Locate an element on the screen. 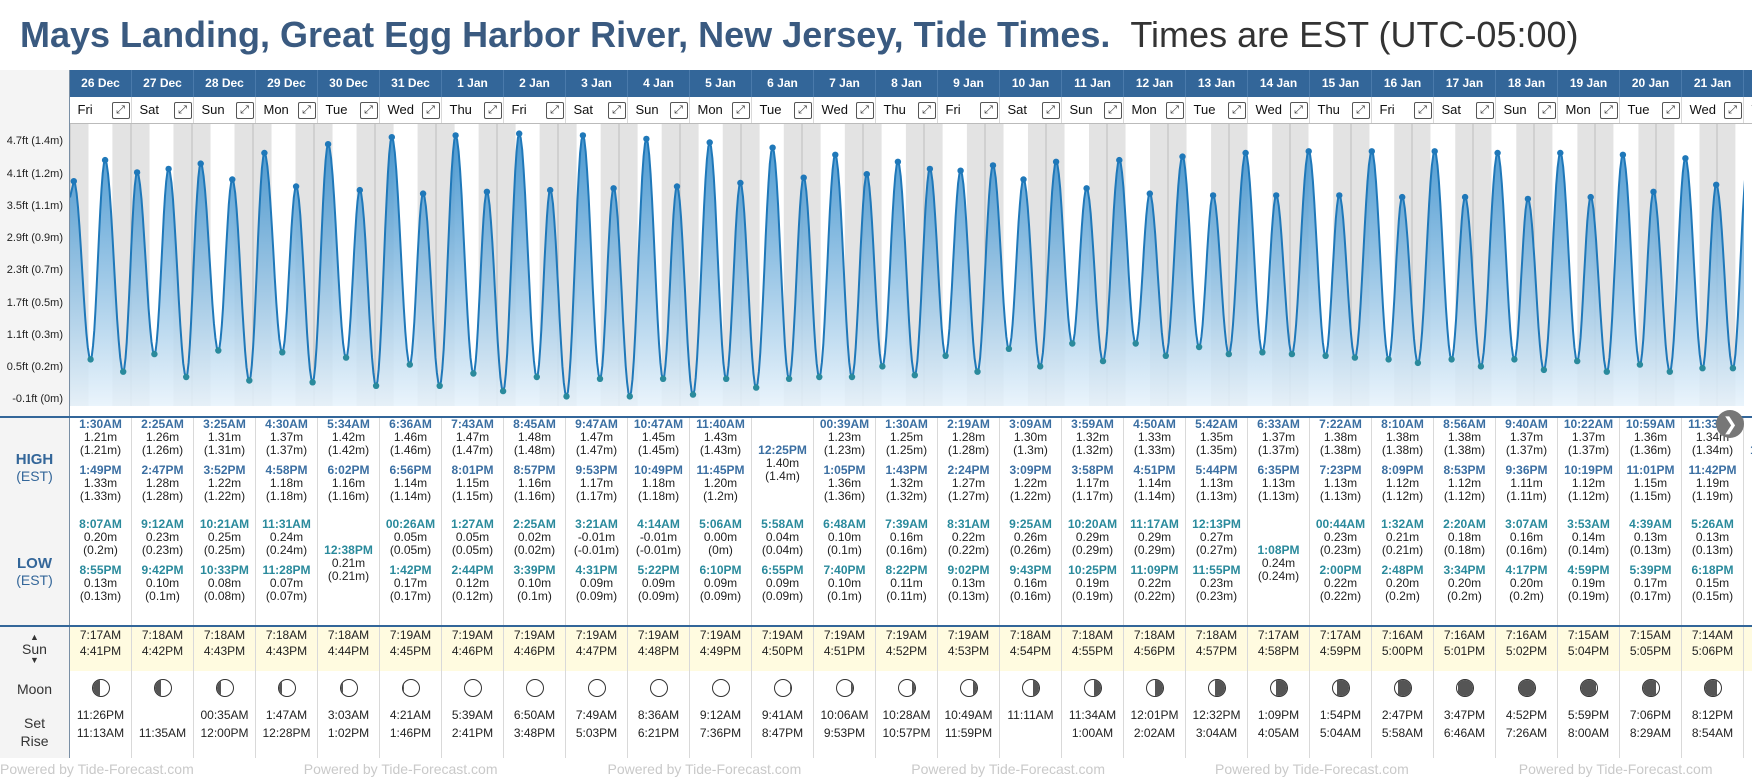  low-tide-cell: 11:31AM 0.24m (0.24m) 11:28PM 0.07m (0.07m) is located at coordinates (286, 572).